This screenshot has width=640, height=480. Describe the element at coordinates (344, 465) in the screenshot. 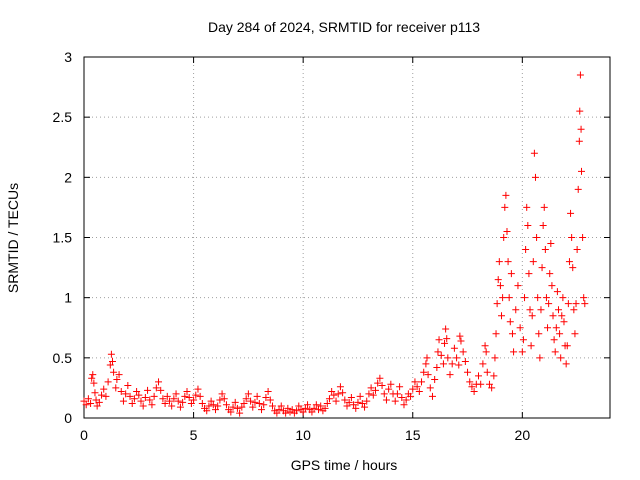

I see `x-axis-label: GPS time / hours` at that location.